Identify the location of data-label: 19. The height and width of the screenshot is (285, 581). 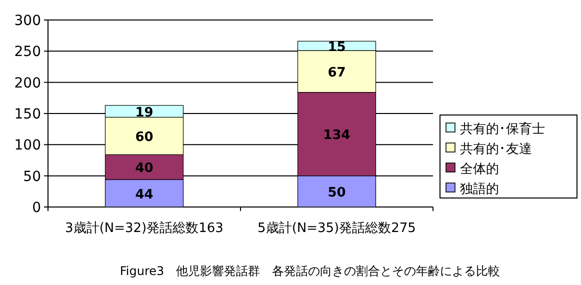
(144, 112).